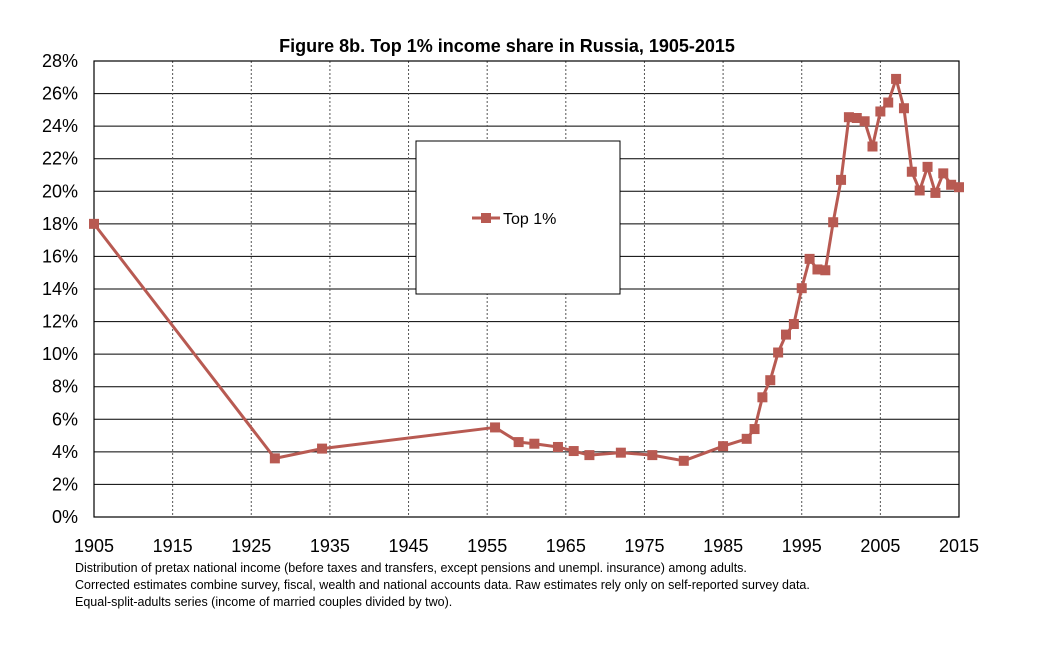 This screenshot has width=1045, height=668. Describe the element at coordinates (60, 224) in the screenshot. I see `y-tick-label: 18%` at that location.